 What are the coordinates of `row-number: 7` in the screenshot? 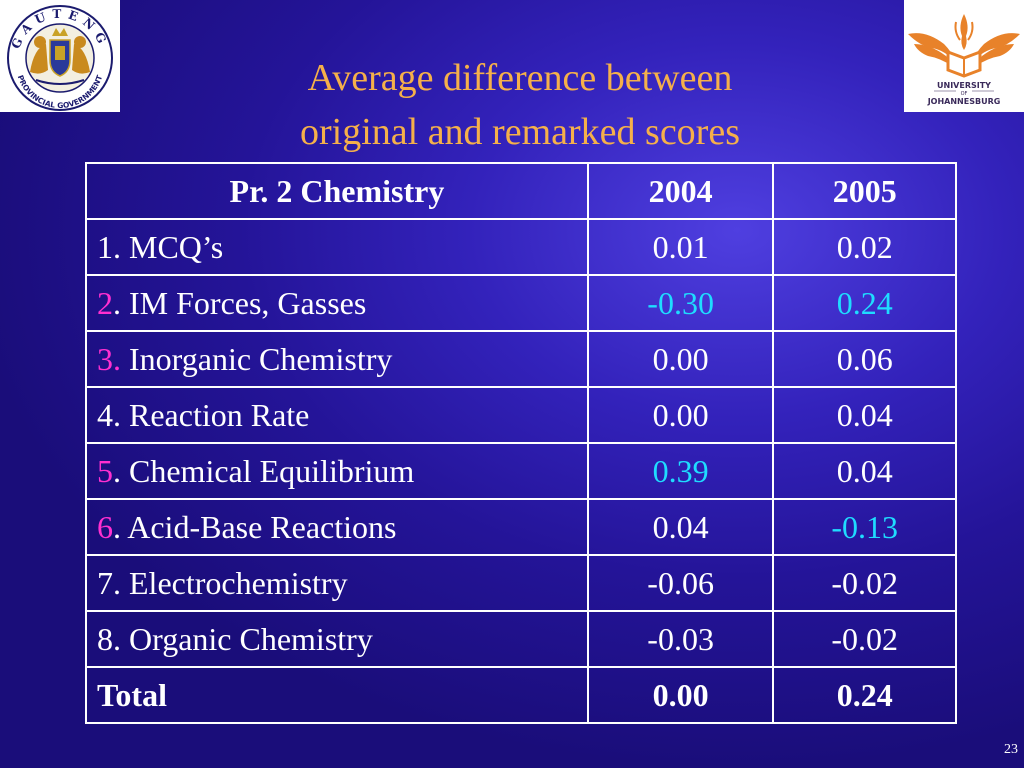 It's located at (105, 582).